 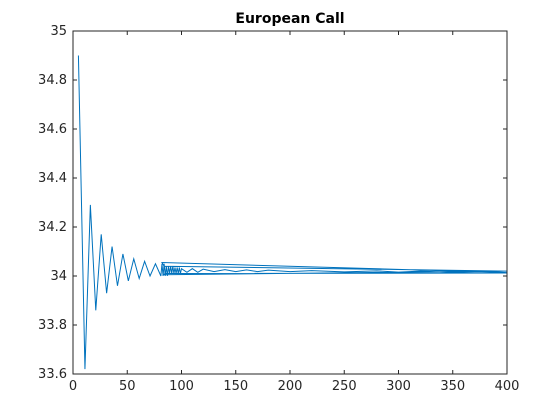 What do you see at coordinates (52, 227) in the screenshot?
I see `y-tick-label: 34.2` at bounding box center [52, 227].